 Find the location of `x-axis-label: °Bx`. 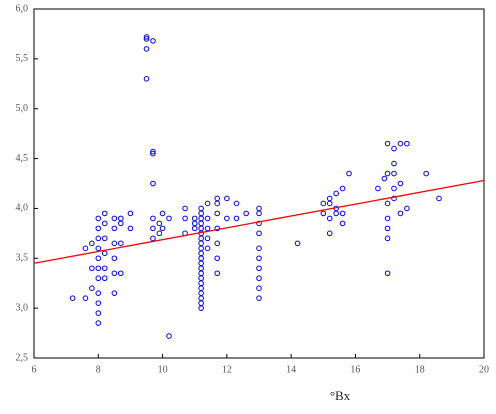

x-axis-label: °Bx is located at coordinates (340, 395).